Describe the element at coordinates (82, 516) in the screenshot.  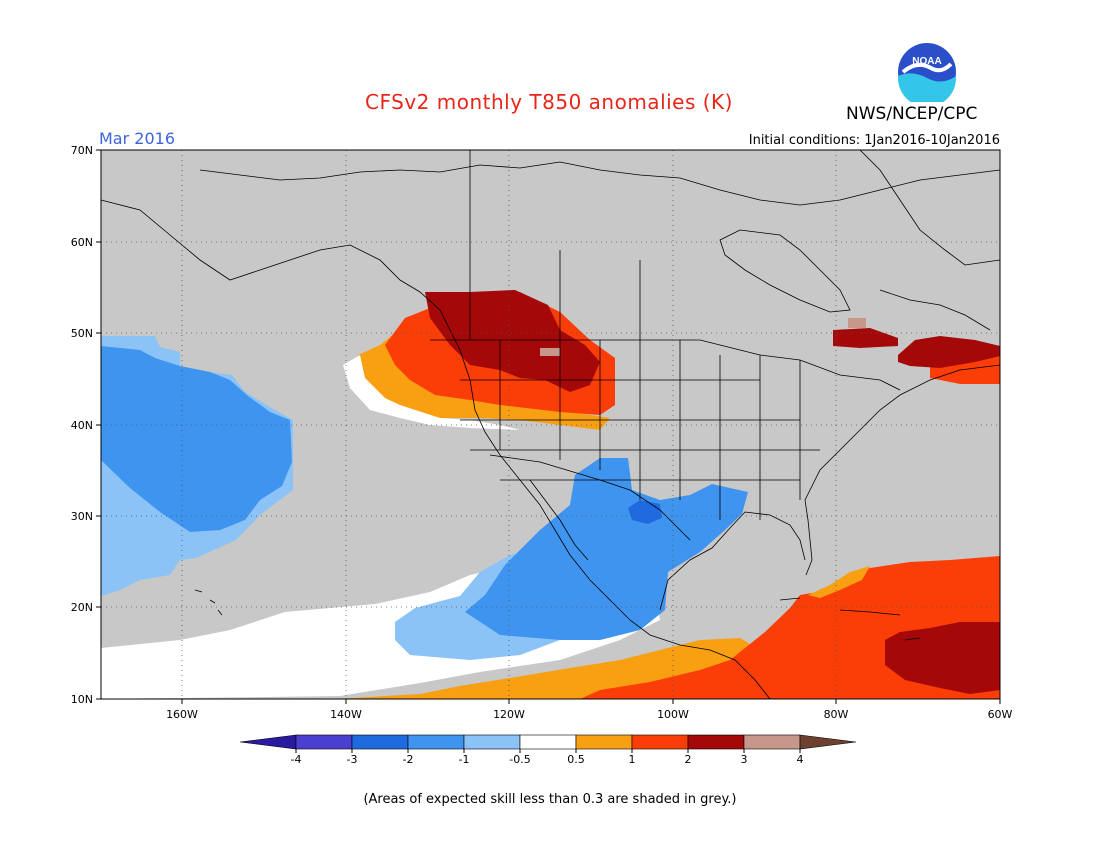
I see `lat-label: 30N` at that location.